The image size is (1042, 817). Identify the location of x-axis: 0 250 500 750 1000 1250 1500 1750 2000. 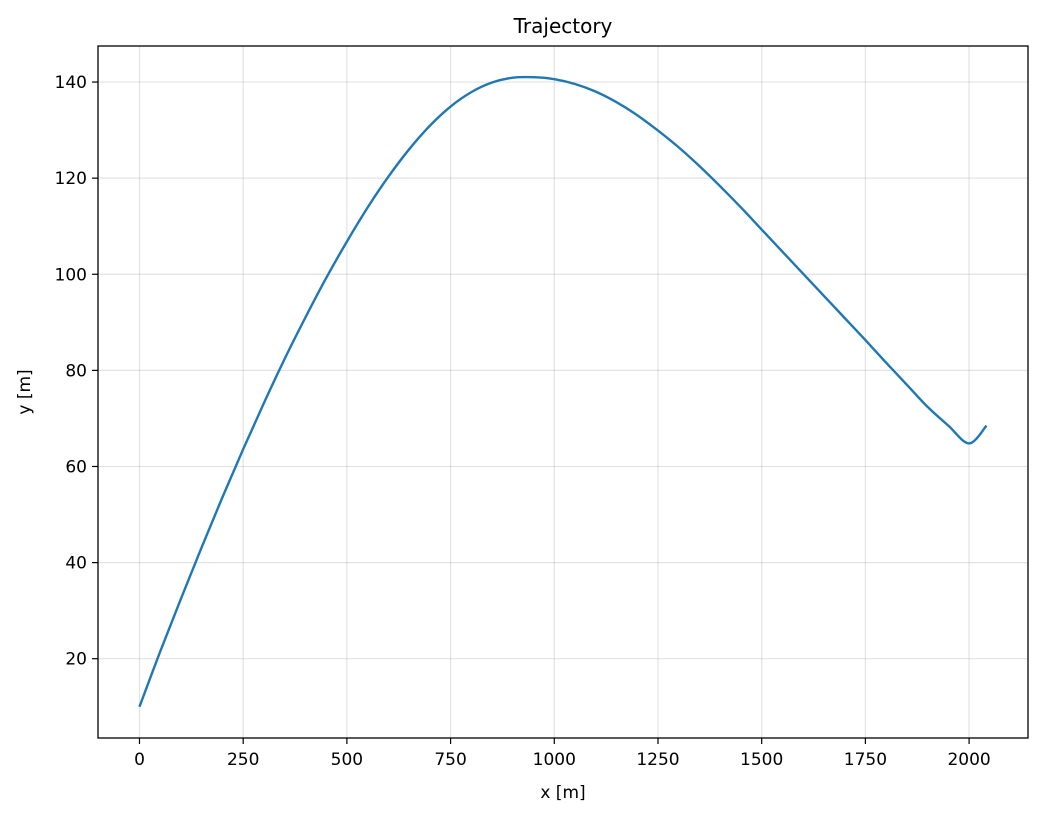
(562, 754).